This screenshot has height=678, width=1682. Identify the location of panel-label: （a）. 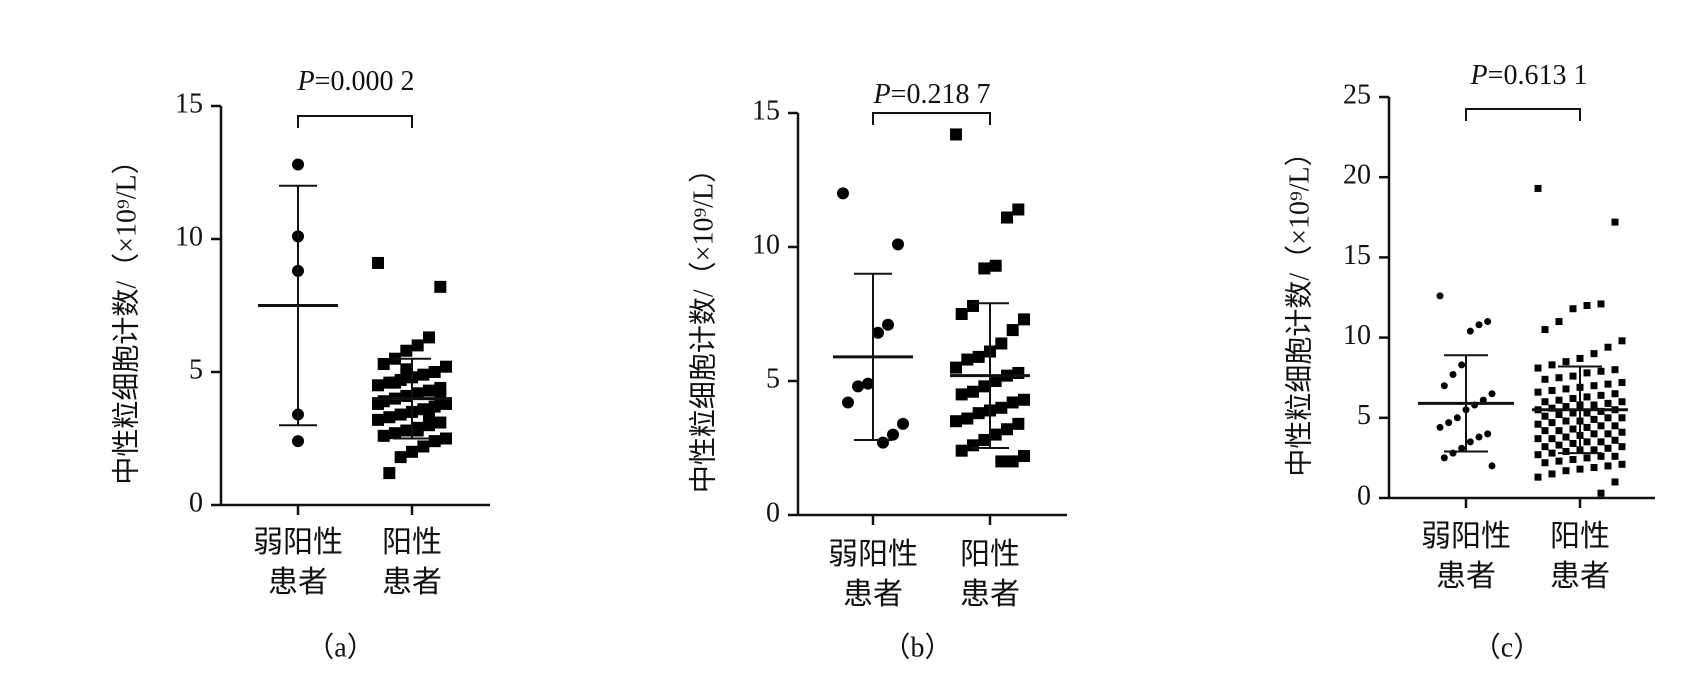
(340, 647).